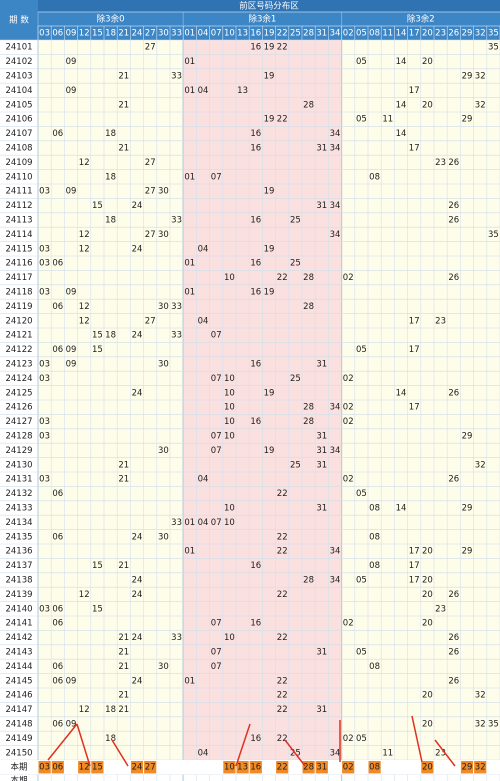 This screenshot has height=781, width=500. Describe the element at coordinates (189, 62) in the screenshot. I see `number: 01` at that location.